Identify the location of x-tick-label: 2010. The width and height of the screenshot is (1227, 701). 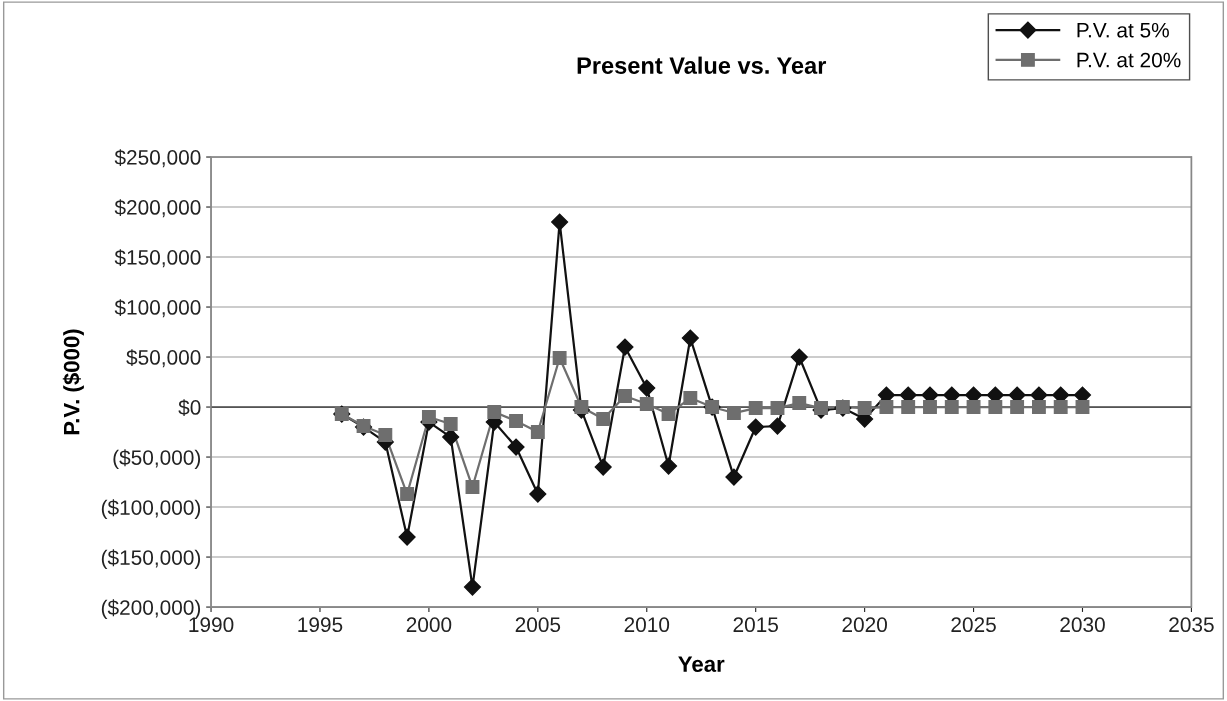
(647, 625).